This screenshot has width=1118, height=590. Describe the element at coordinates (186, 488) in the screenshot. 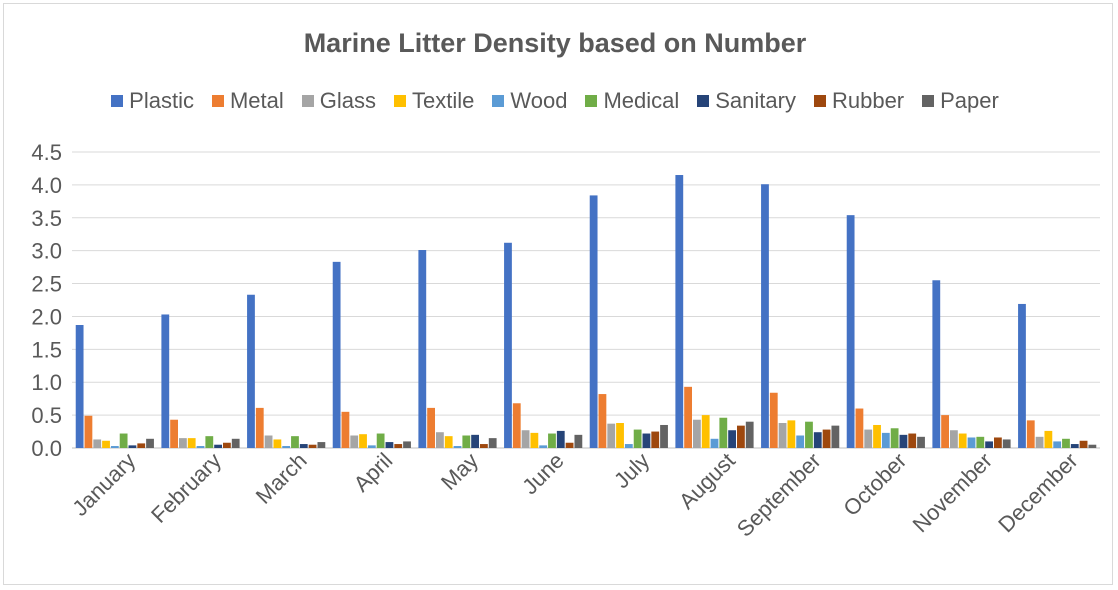

I see `x-tick-label: February` at that location.